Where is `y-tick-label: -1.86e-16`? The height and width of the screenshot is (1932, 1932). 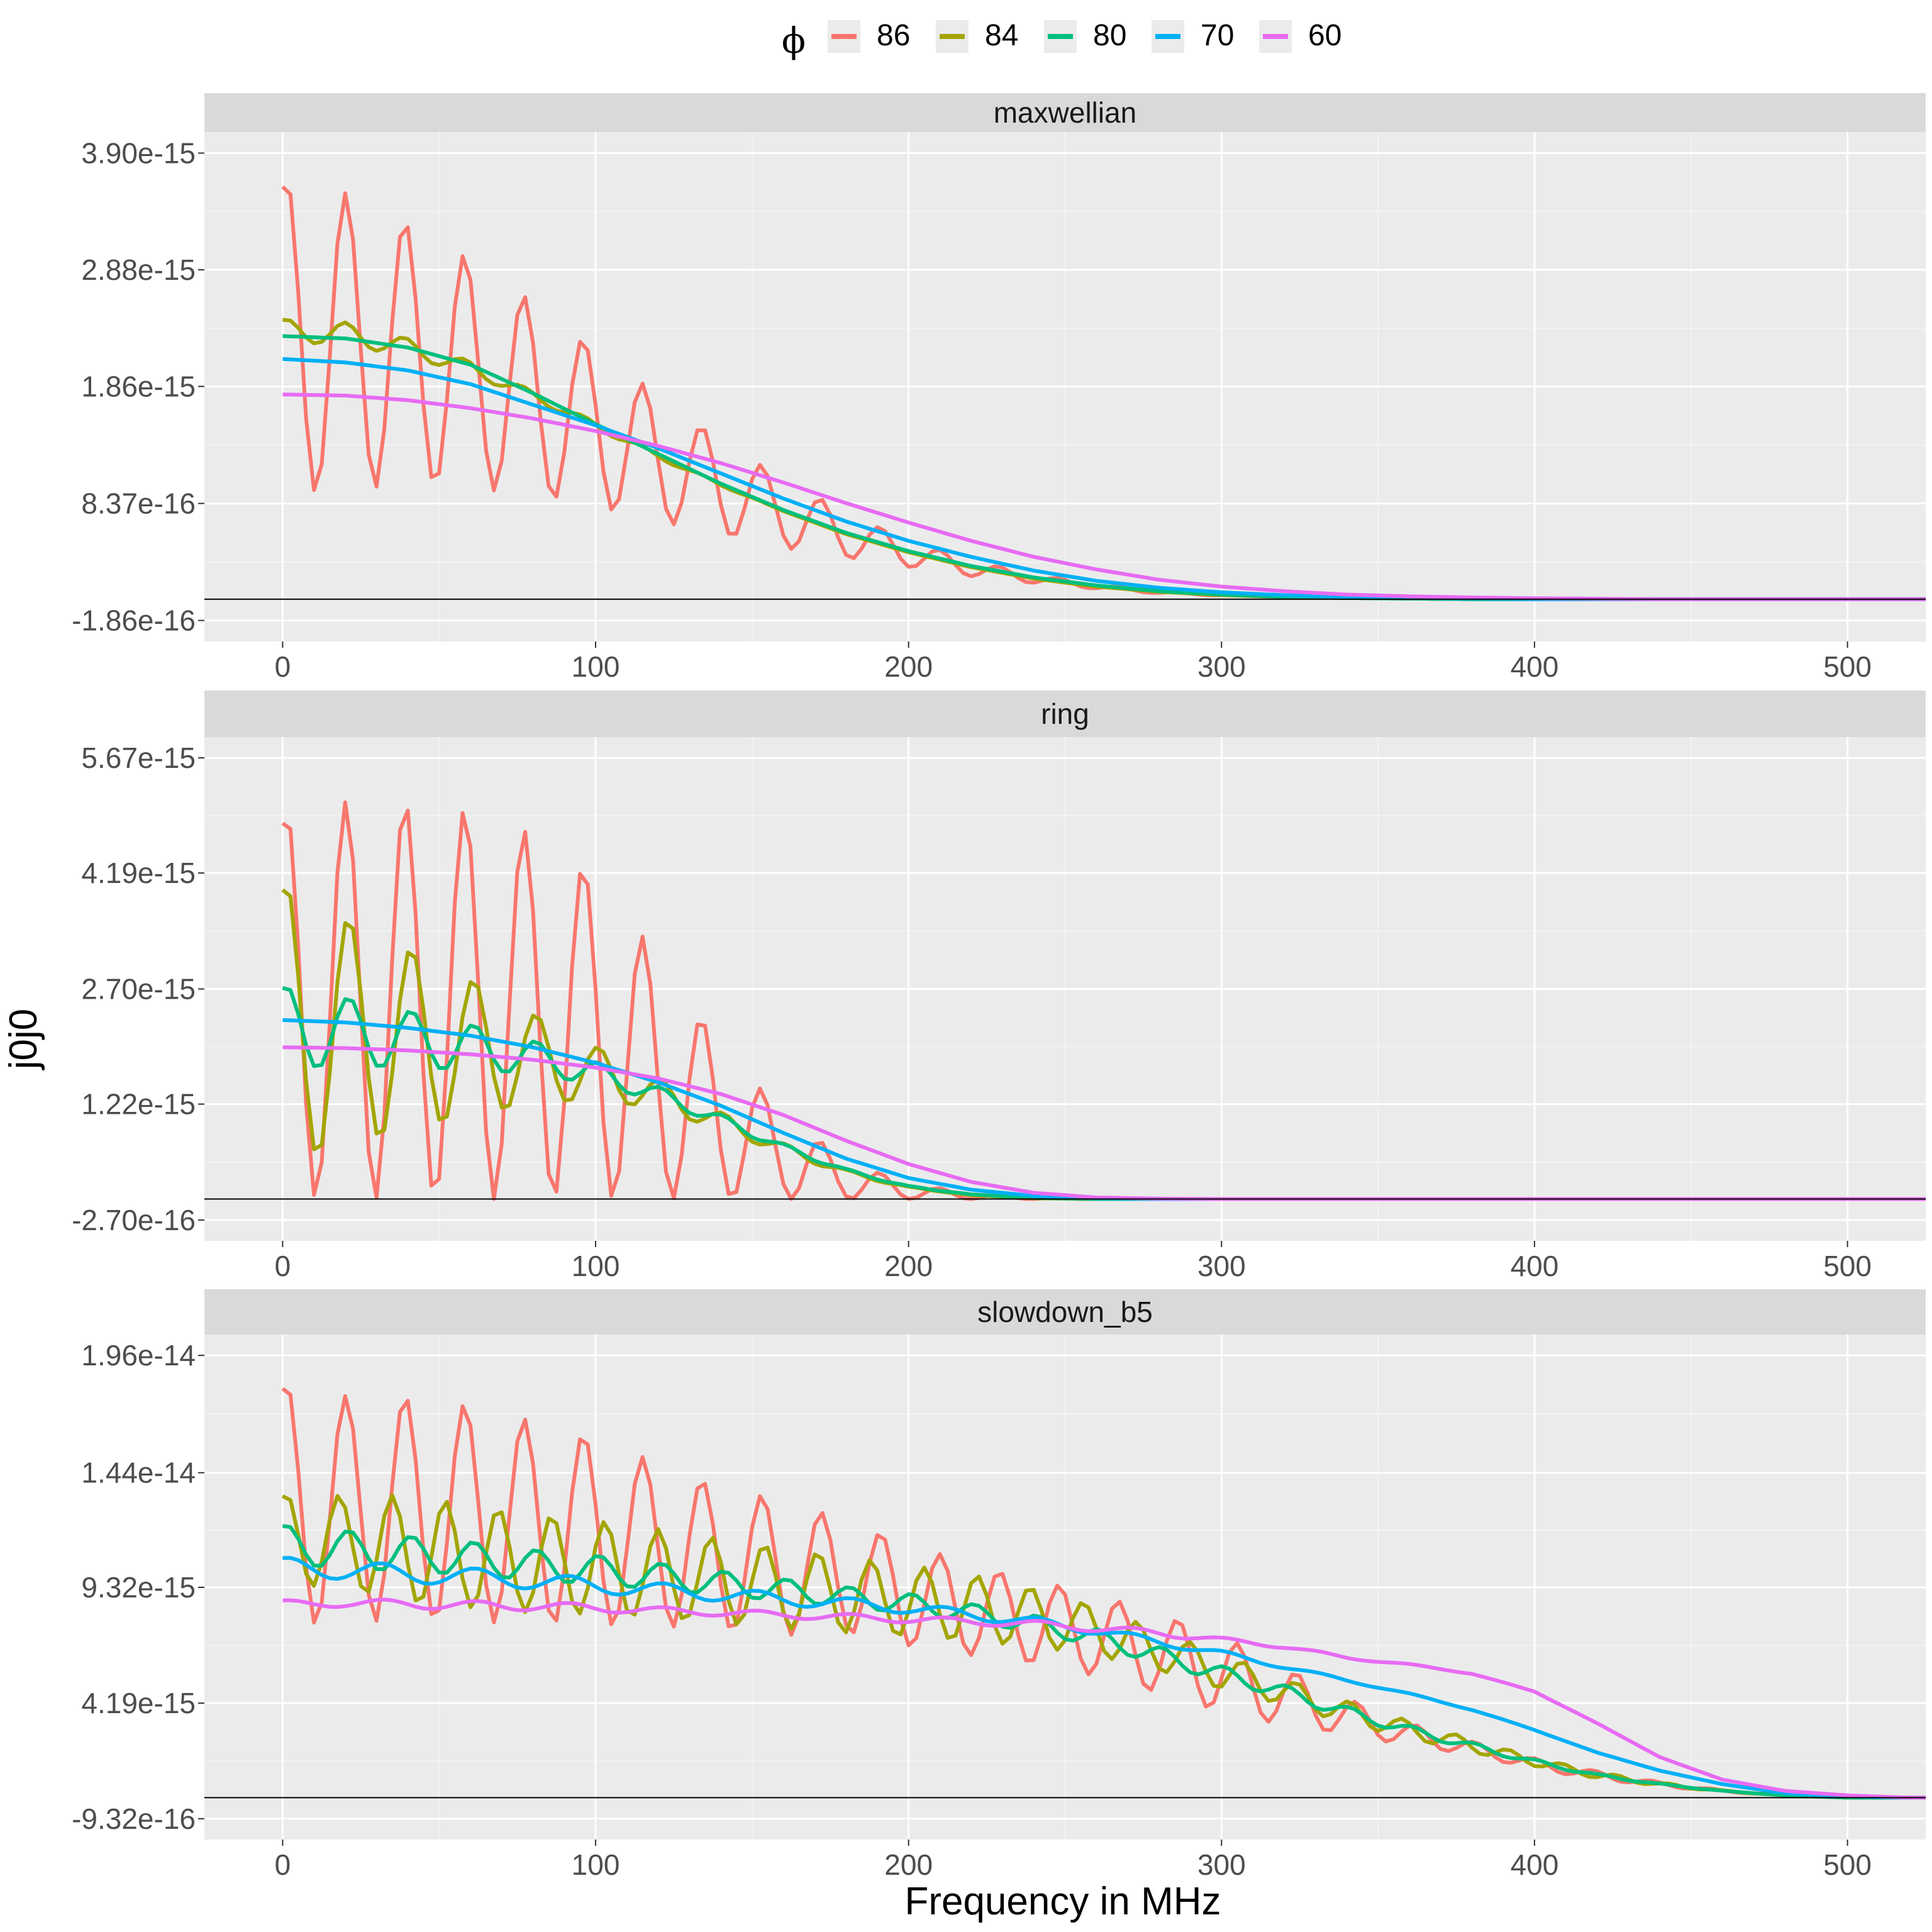
y-tick-label: -1.86e-16 is located at coordinates (134, 620).